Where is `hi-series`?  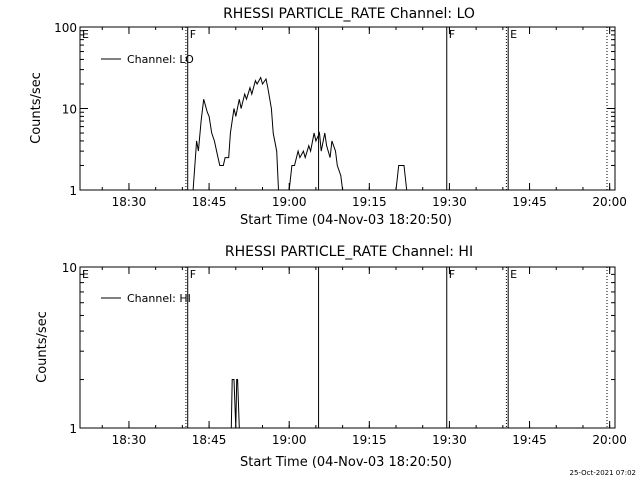 hi-series is located at coordinates (236, 404).